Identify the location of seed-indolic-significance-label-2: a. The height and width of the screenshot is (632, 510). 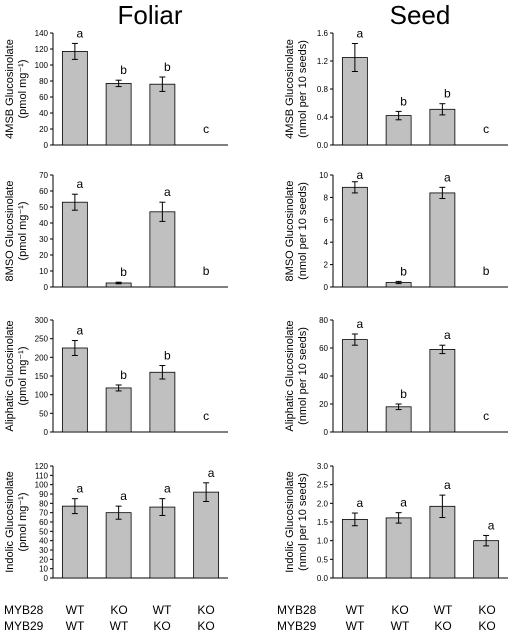
(403, 503).